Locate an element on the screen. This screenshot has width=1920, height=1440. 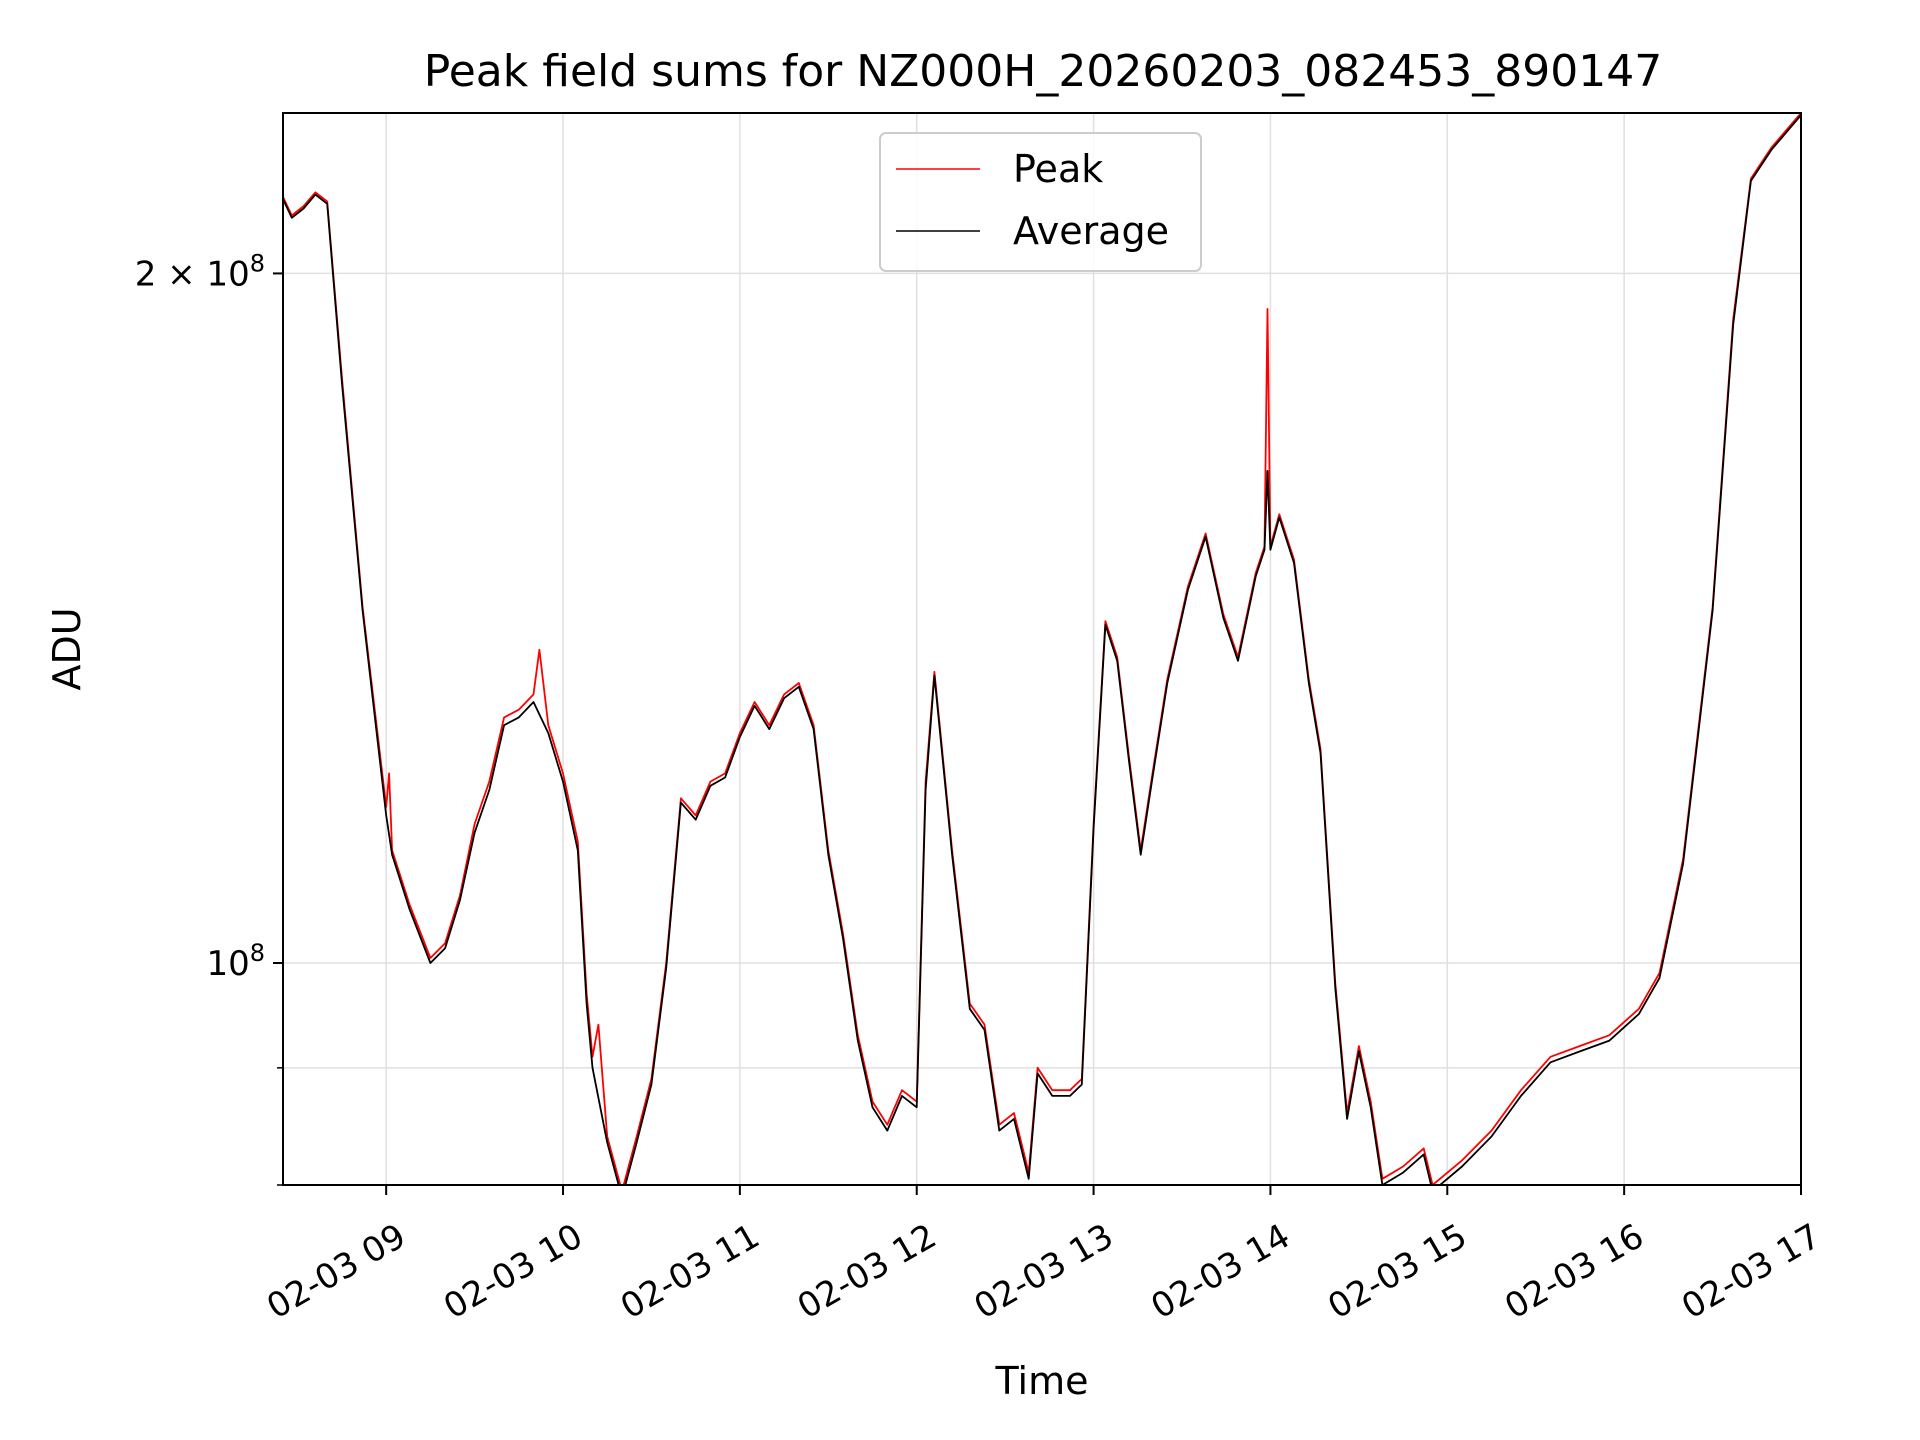
legend-label-peak: Peak is located at coordinates (1058, 169).